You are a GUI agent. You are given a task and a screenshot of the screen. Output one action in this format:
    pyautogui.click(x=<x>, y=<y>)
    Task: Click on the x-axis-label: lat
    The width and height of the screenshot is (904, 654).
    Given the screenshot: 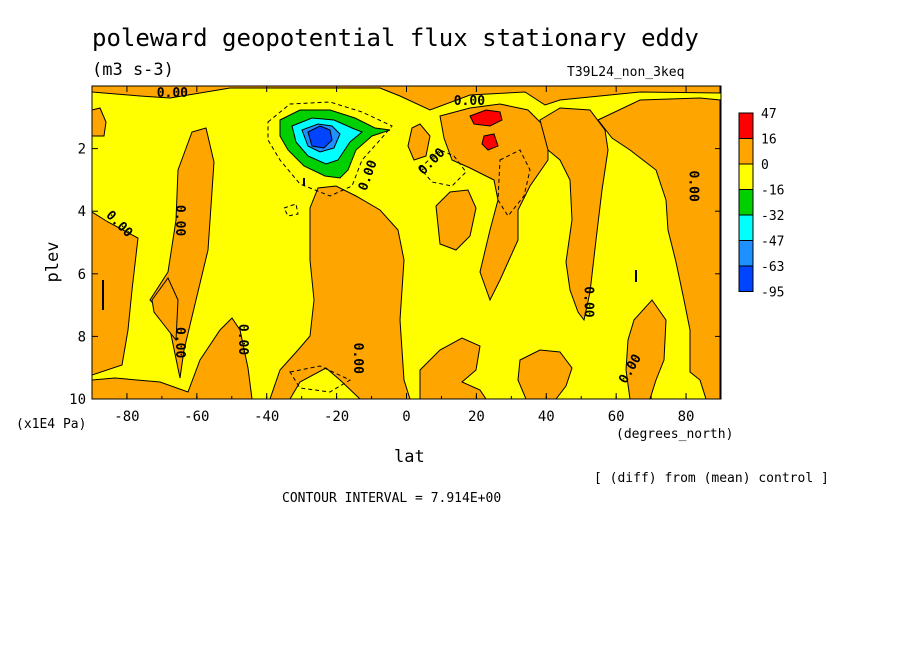 What is the action you would take?
    pyautogui.click(x=409, y=457)
    